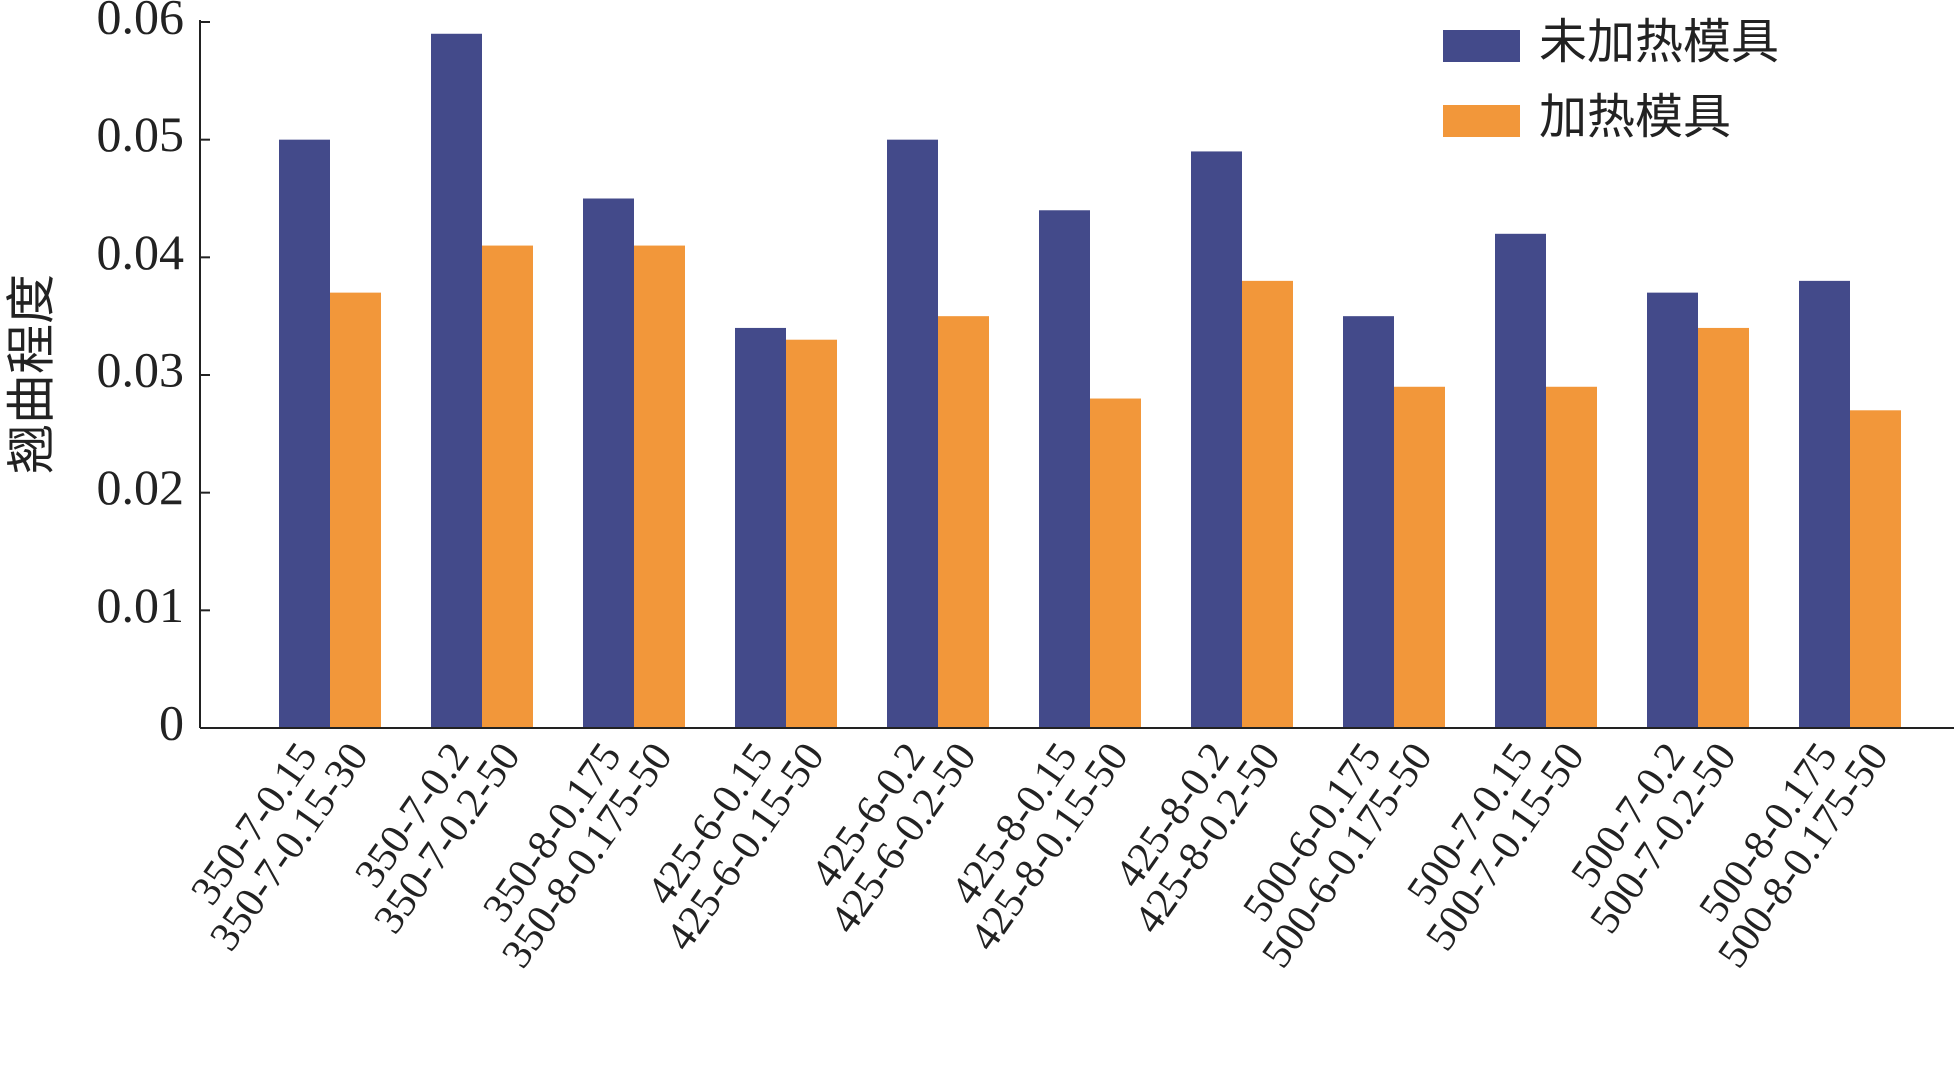  I want to click on y-tick-label: 0, so click(171, 722).